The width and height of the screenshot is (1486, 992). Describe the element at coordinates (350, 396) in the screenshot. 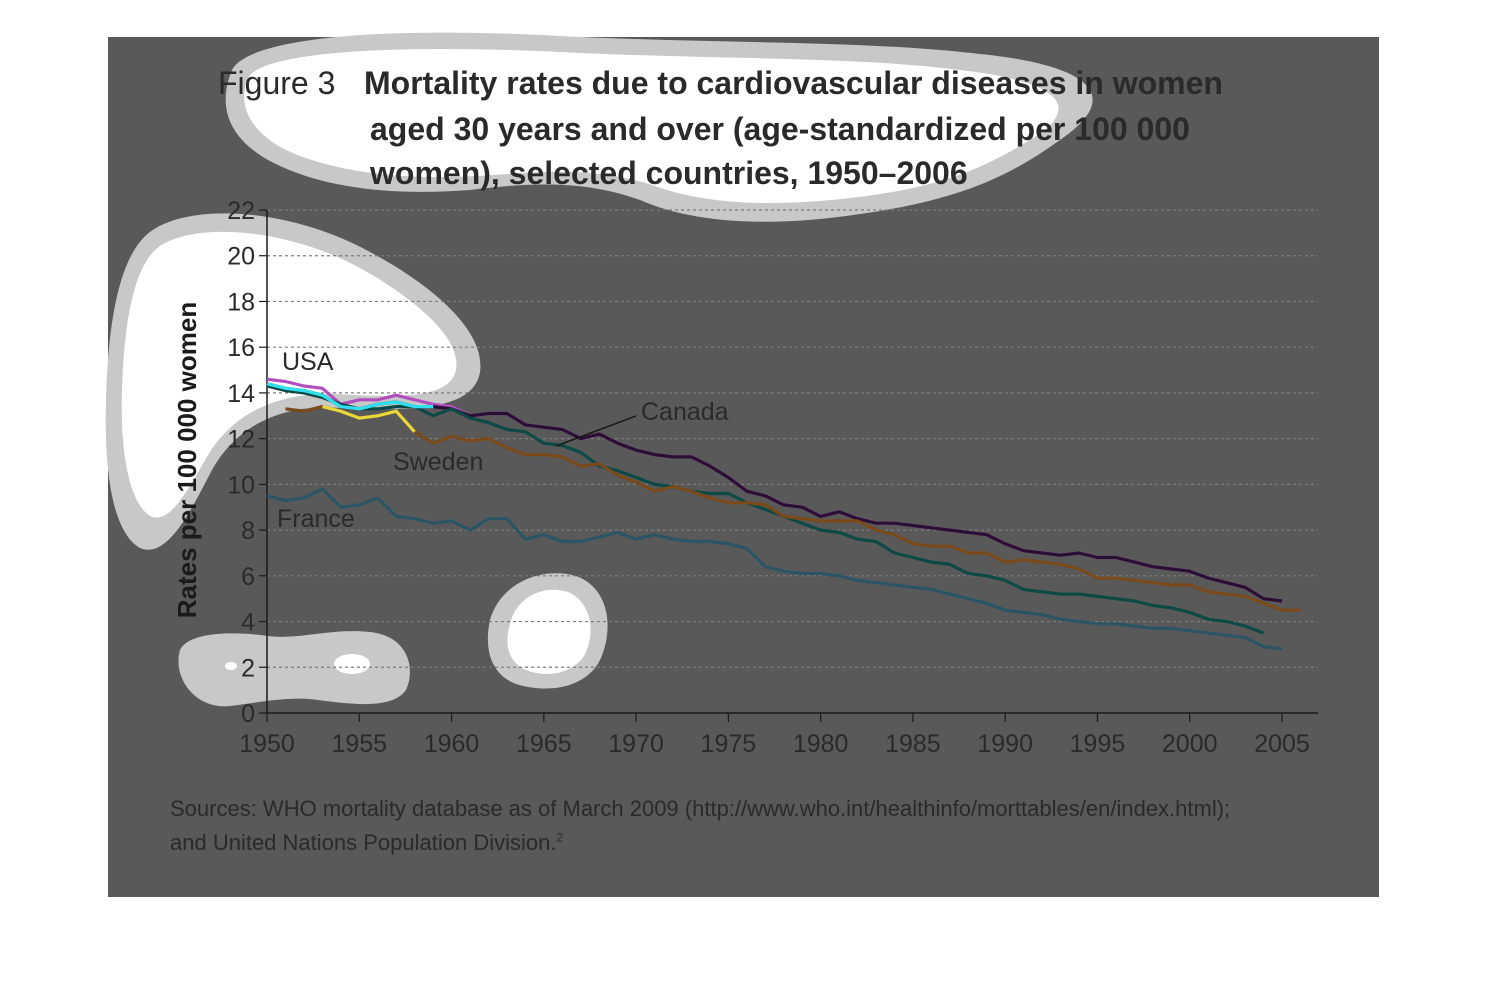

I see `series-line-canada-highlight` at that location.